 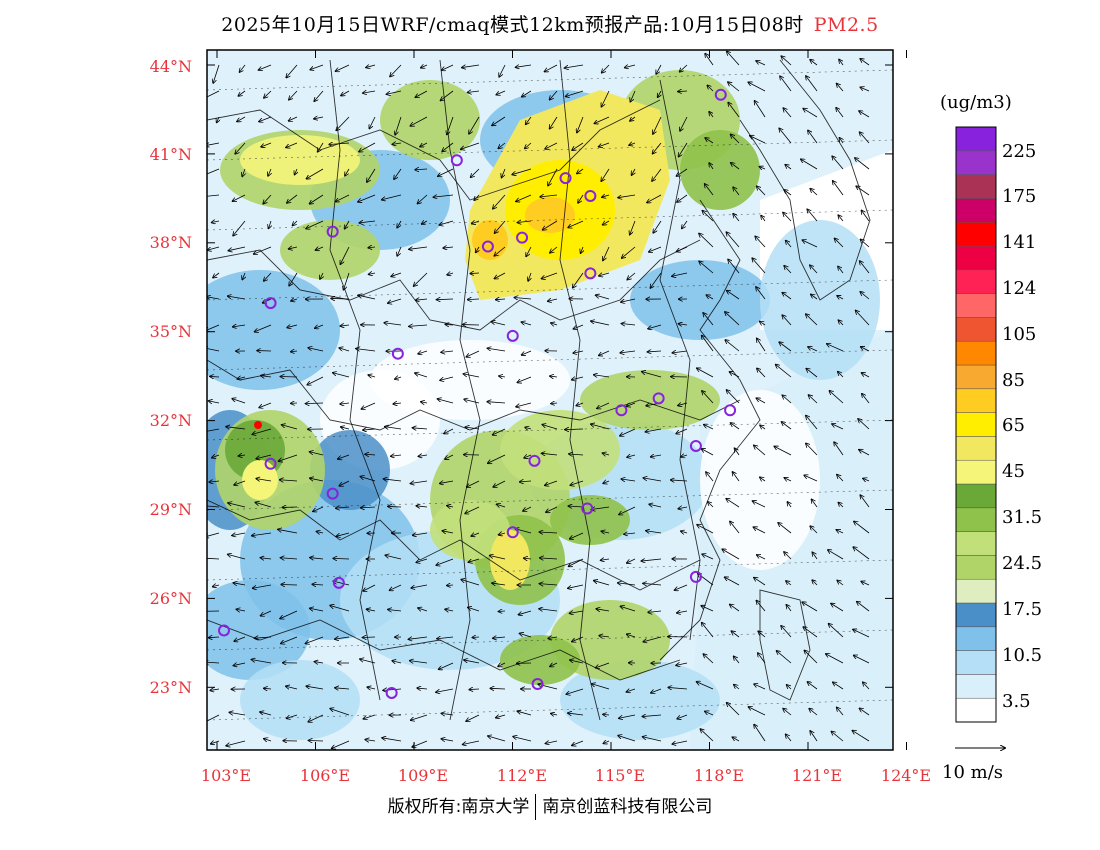 I want to click on legend-label-31-5: 31.5, so click(x=1022, y=517).